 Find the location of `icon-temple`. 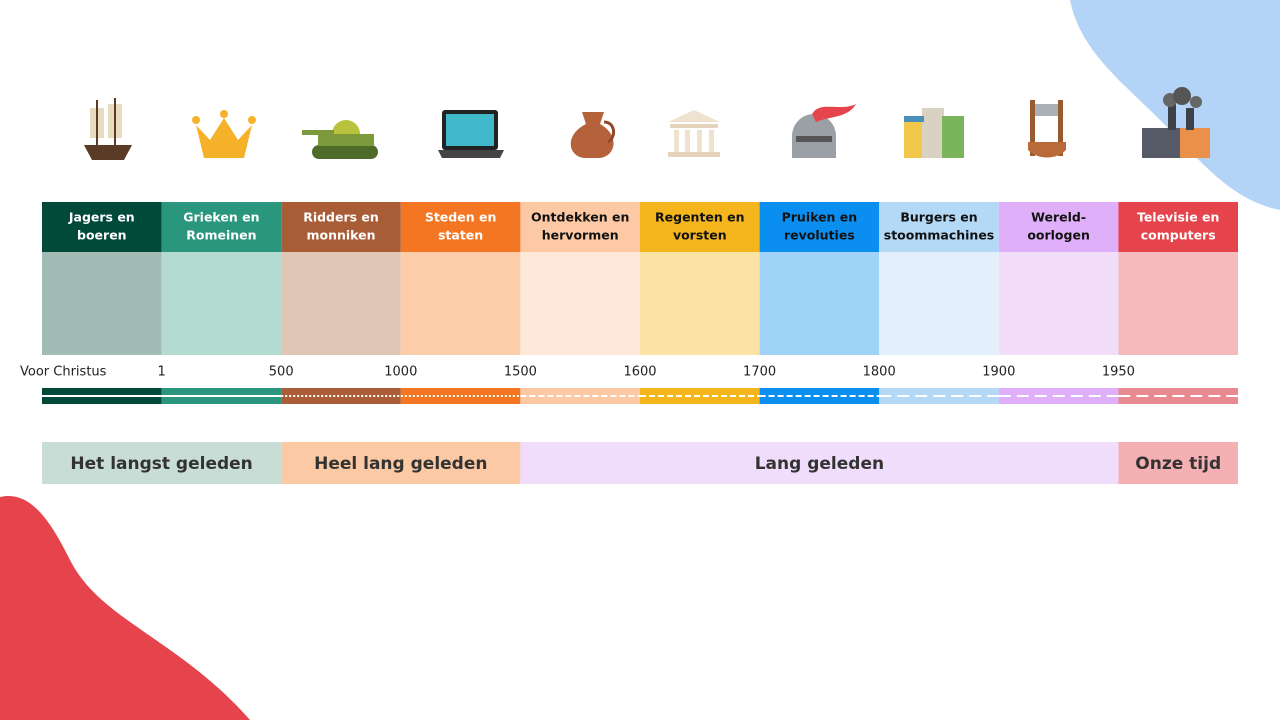

icon-temple is located at coordinates (694, 133).